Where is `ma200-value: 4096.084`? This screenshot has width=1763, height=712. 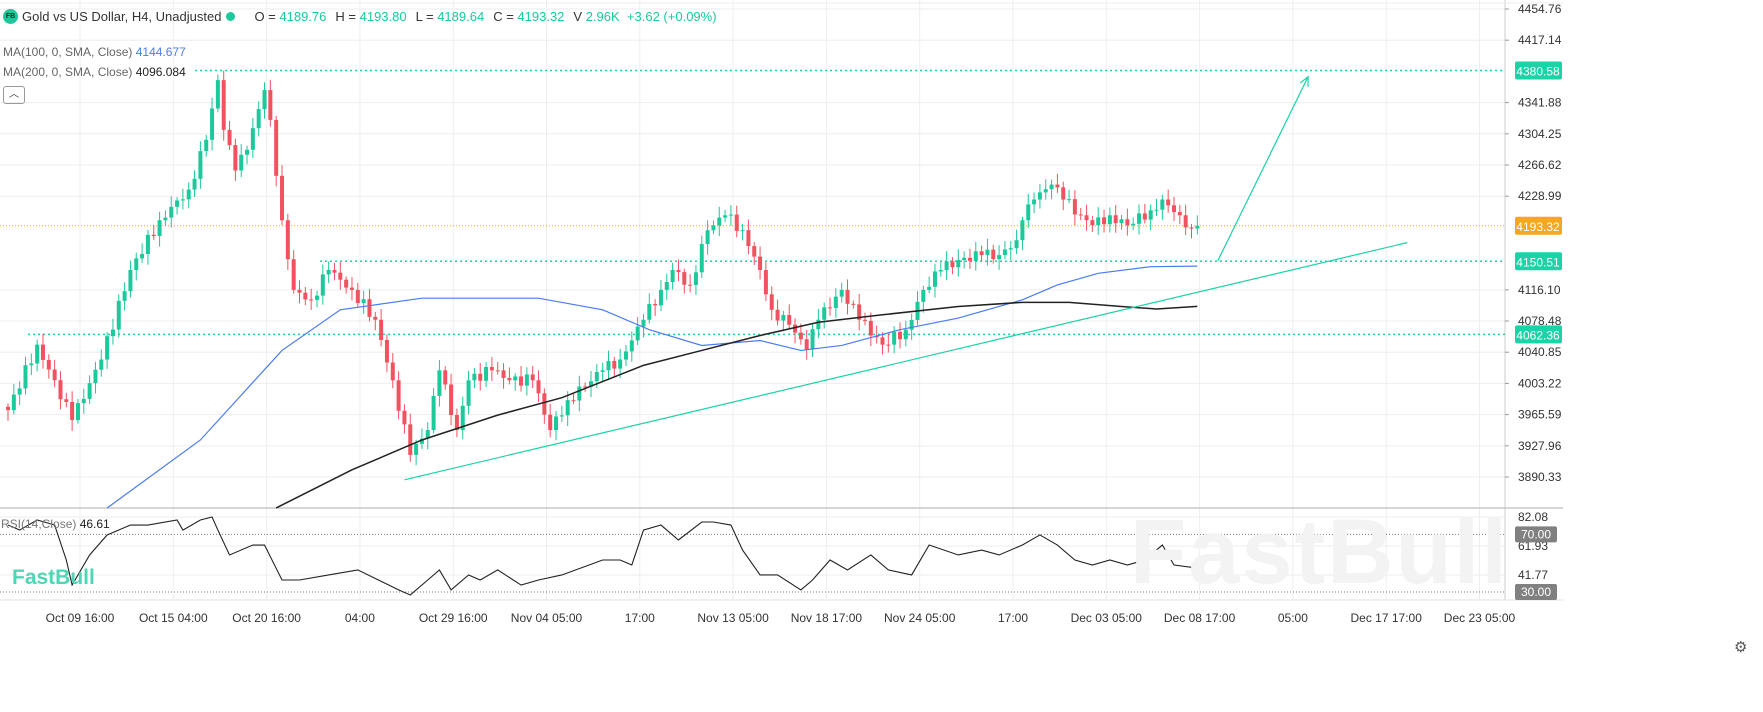 ma200-value: 4096.084 is located at coordinates (160, 72).